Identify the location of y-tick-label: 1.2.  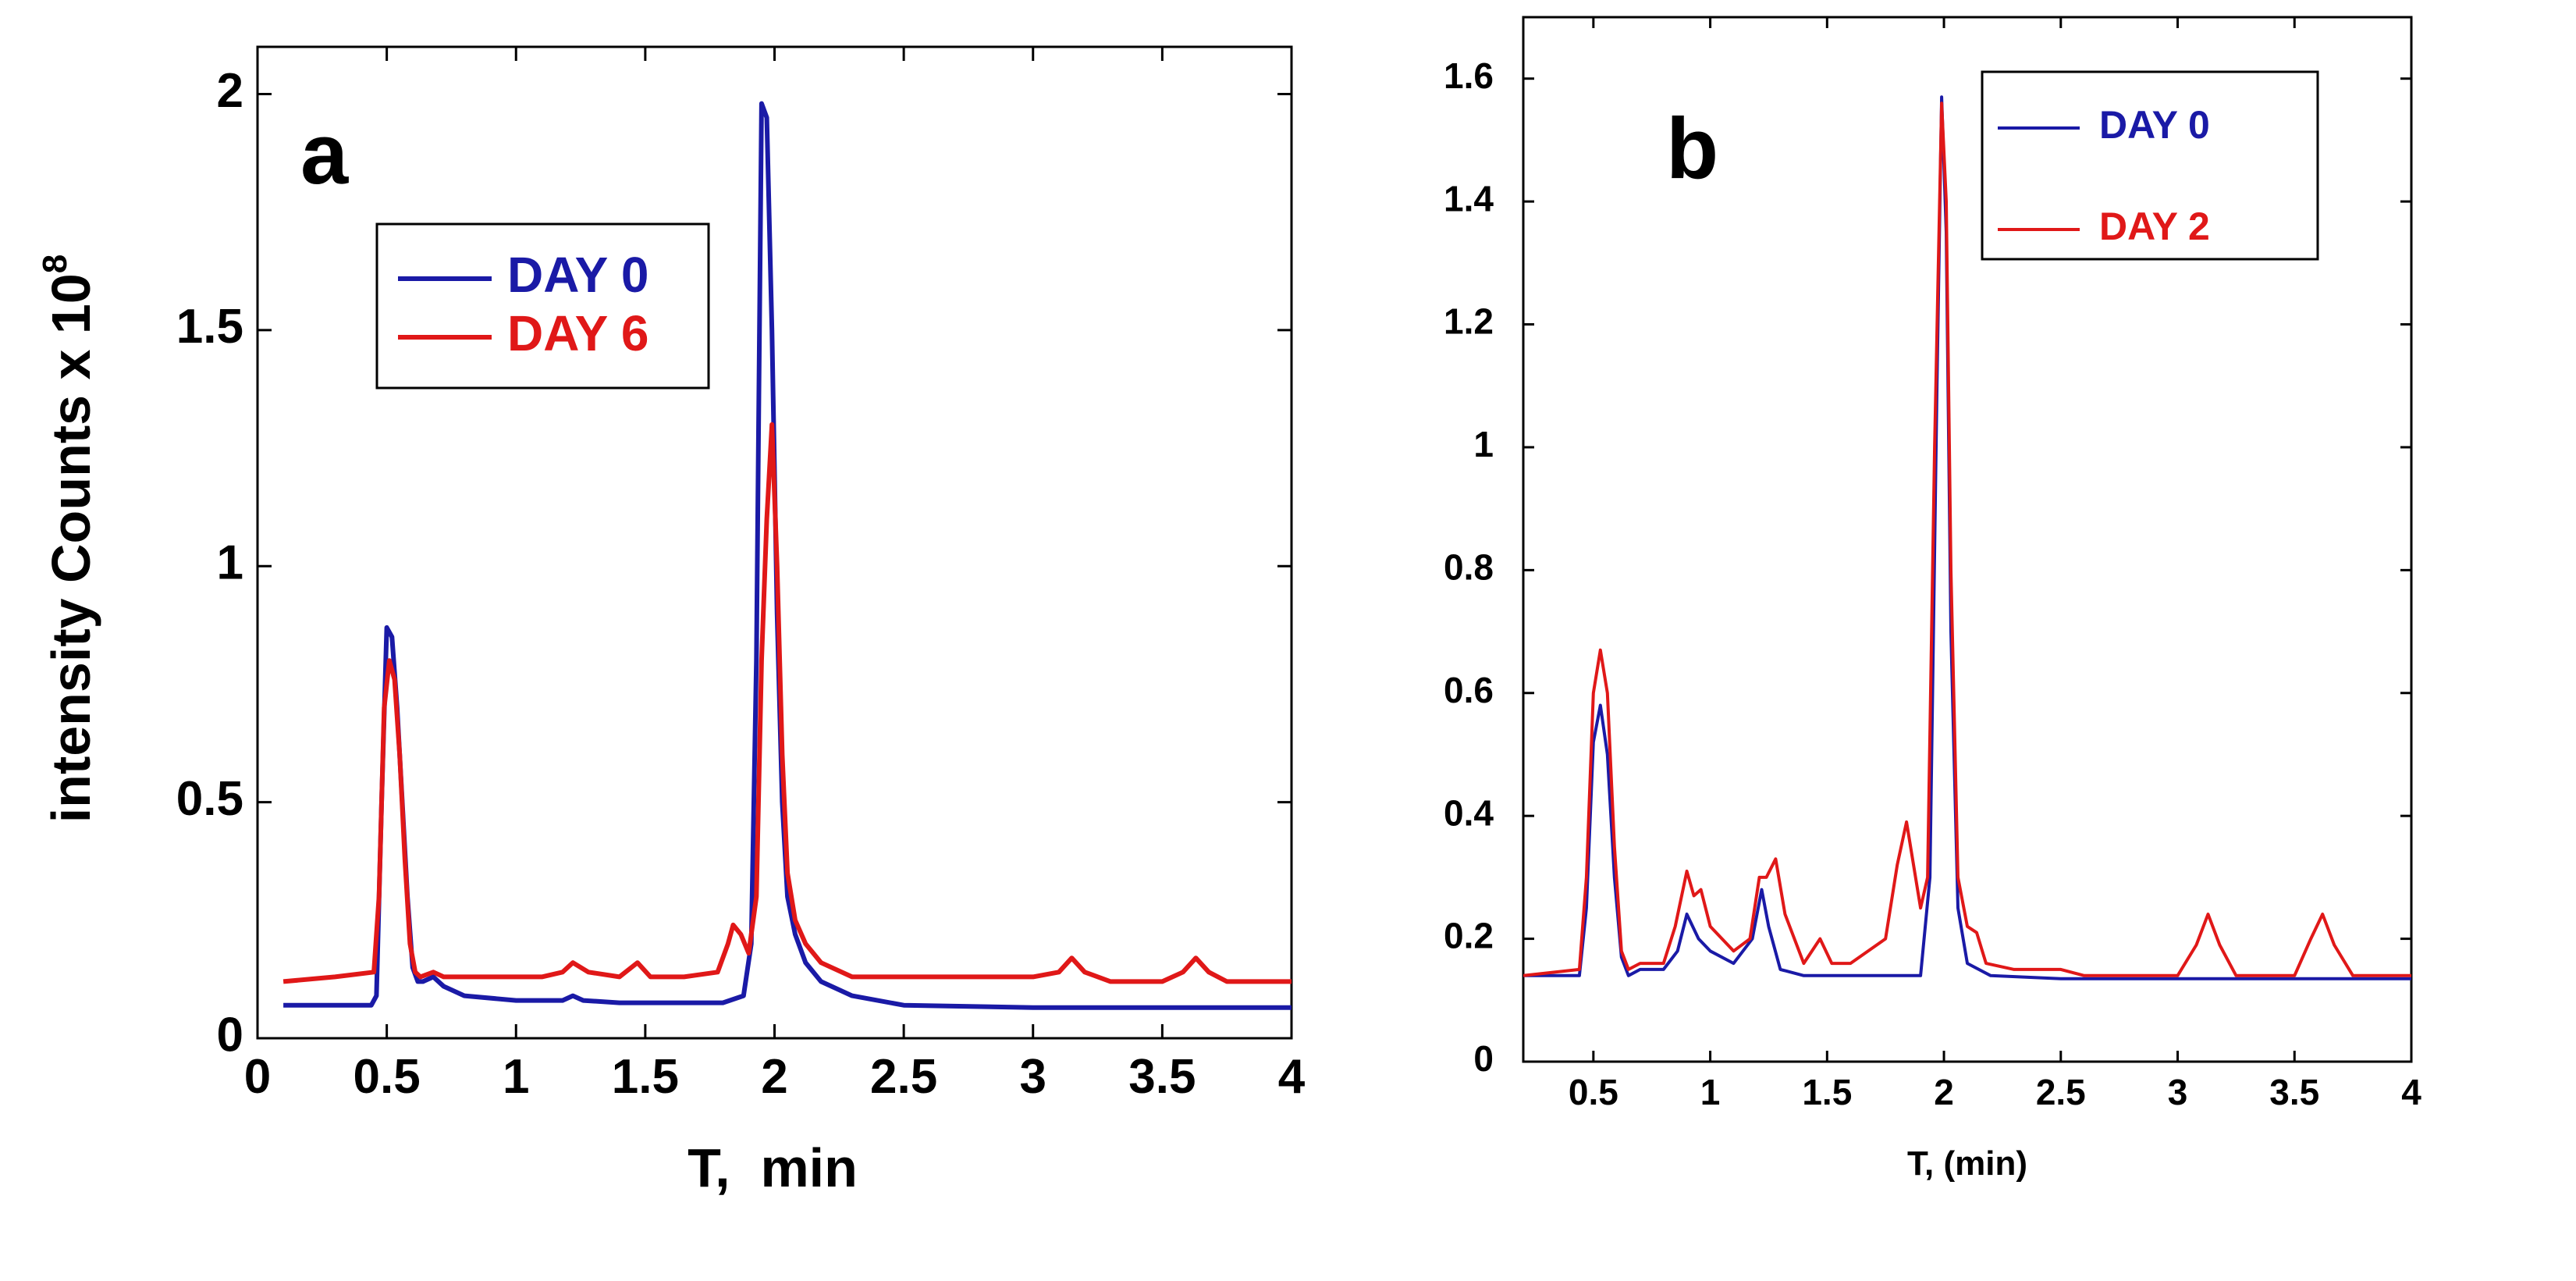
(1469, 321).